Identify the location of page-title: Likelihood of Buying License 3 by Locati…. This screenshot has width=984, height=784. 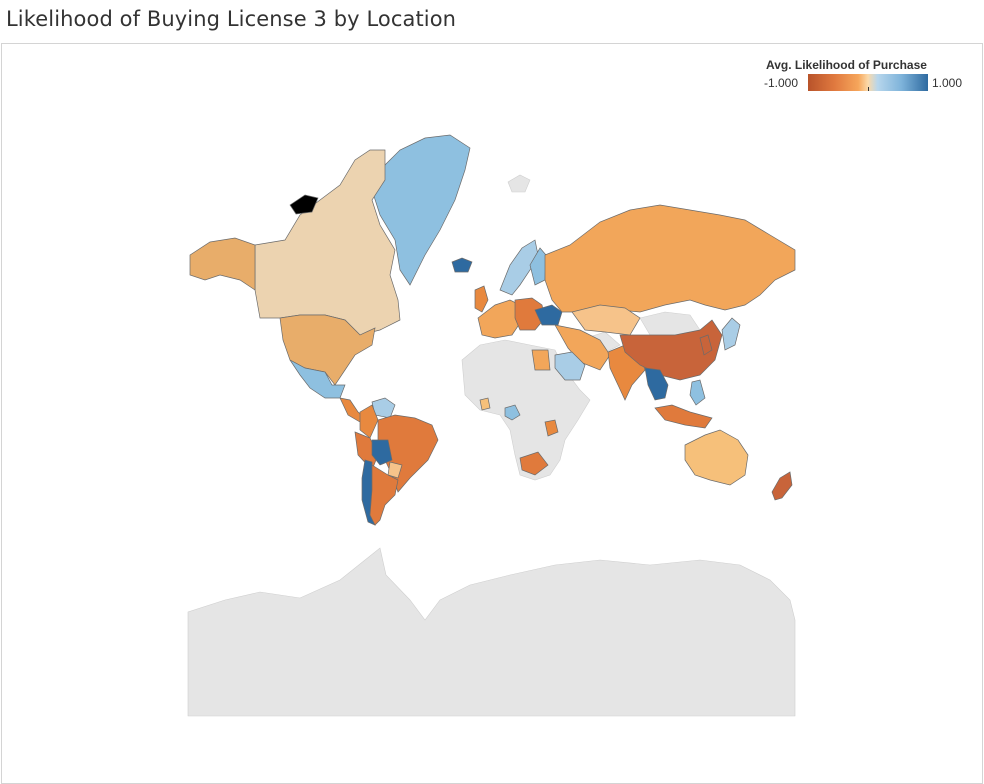
(231, 19).